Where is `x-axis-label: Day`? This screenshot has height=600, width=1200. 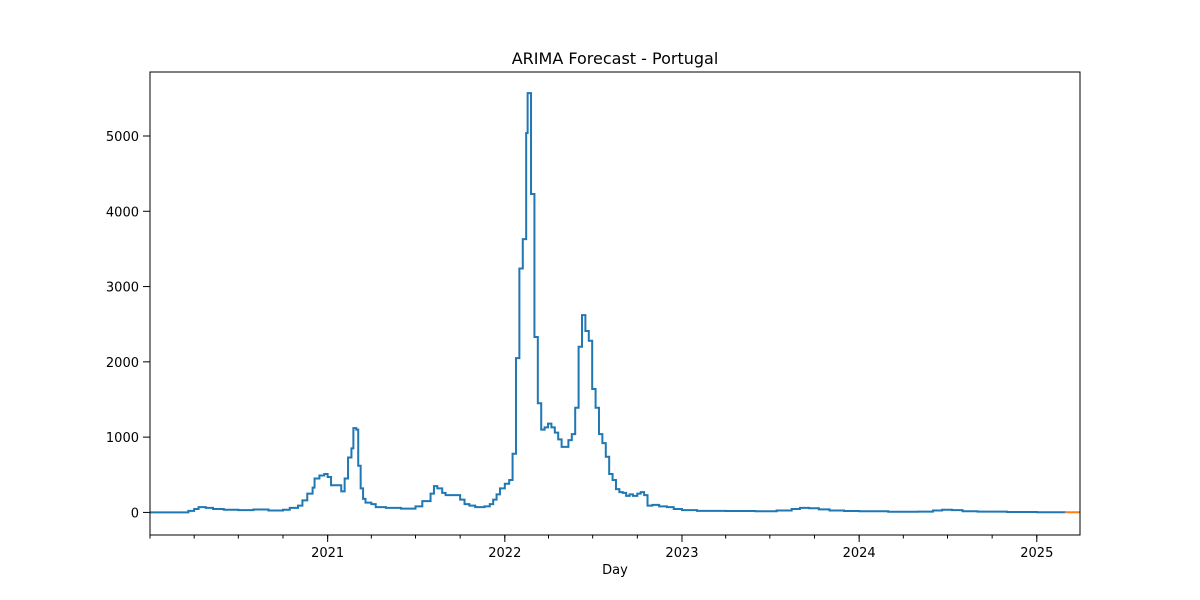
x-axis-label: Day is located at coordinates (615, 570).